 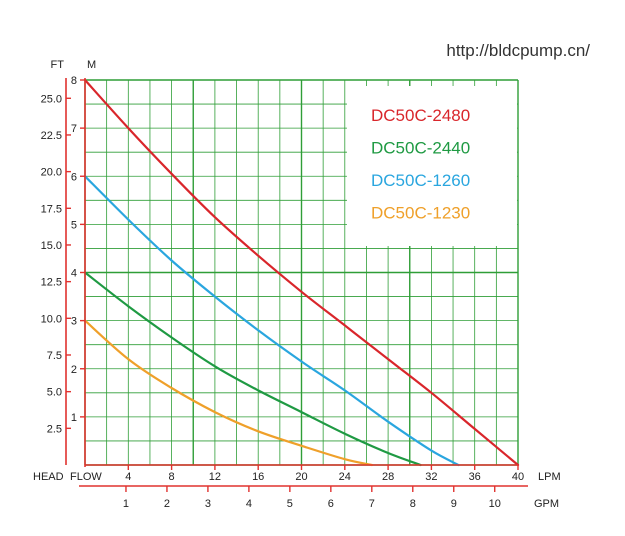 What do you see at coordinates (51, 136) in the screenshot?
I see `ft-tick-label: 22.5` at bounding box center [51, 136].